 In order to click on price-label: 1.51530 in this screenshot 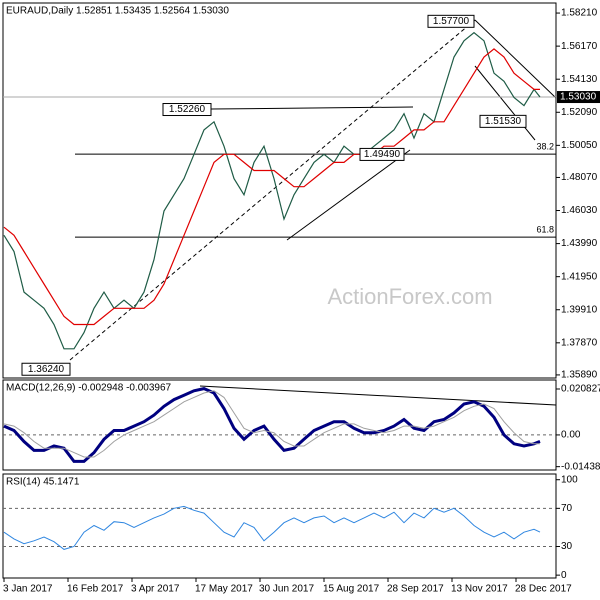, I will do `click(503, 121)`.